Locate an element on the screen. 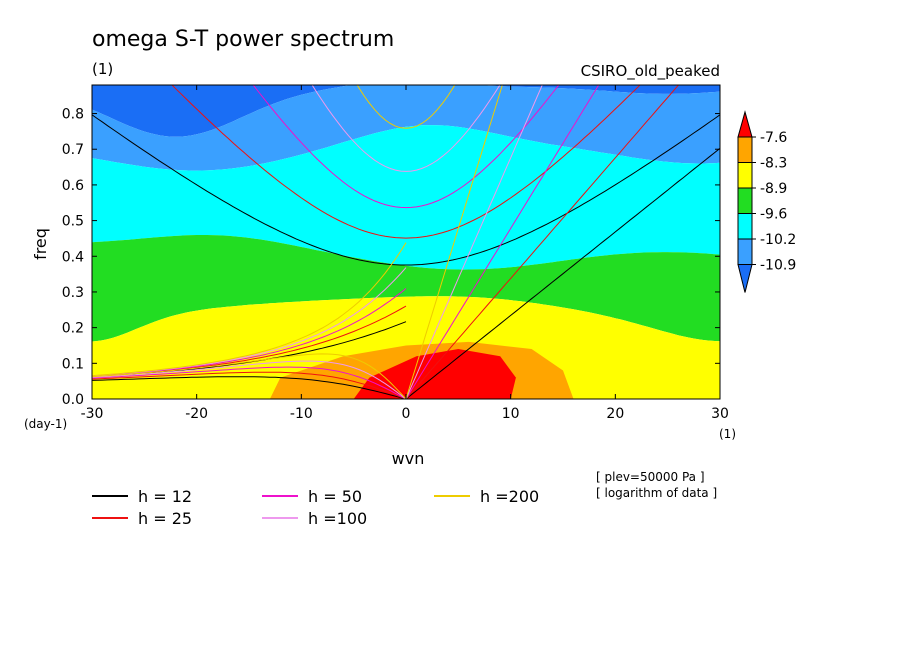 The image size is (904, 654). colorbar-label: -7.6 is located at coordinates (773, 138).